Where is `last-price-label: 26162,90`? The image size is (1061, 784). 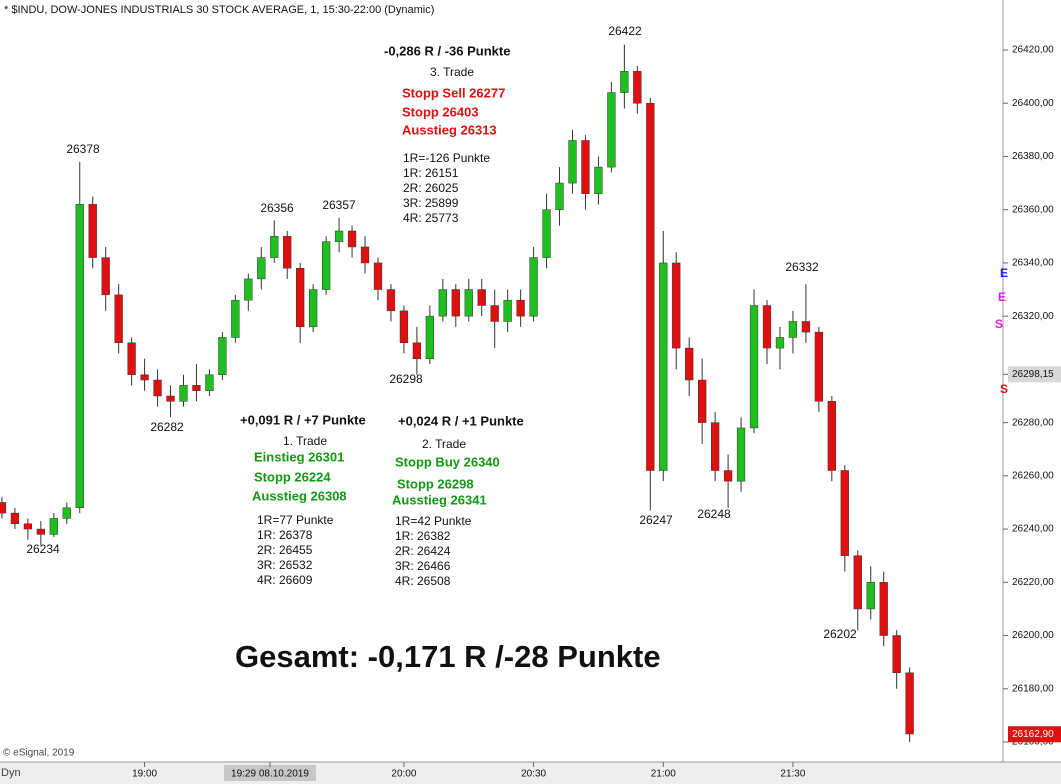 last-price-label: 26162,90 is located at coordinates (1033, 734).